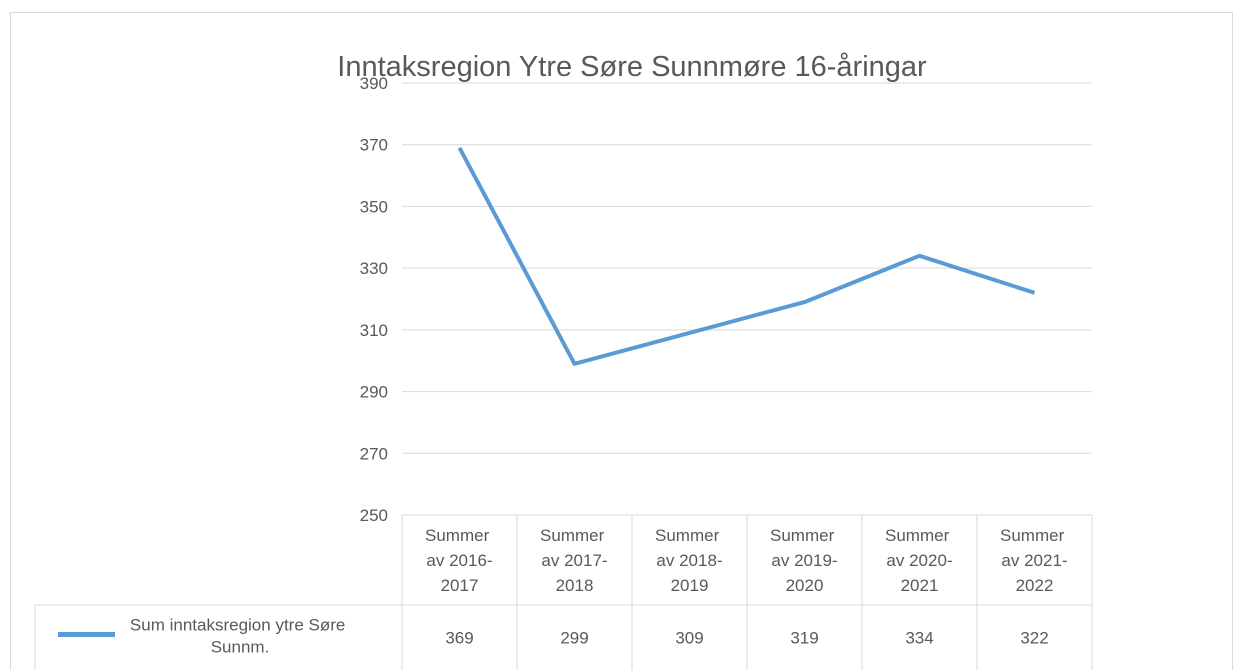 This screenshot has height=670, width=1244. I want to click on legend-label: Sum inntaksregion ytre Søre Sunnm., so click(240, 636).